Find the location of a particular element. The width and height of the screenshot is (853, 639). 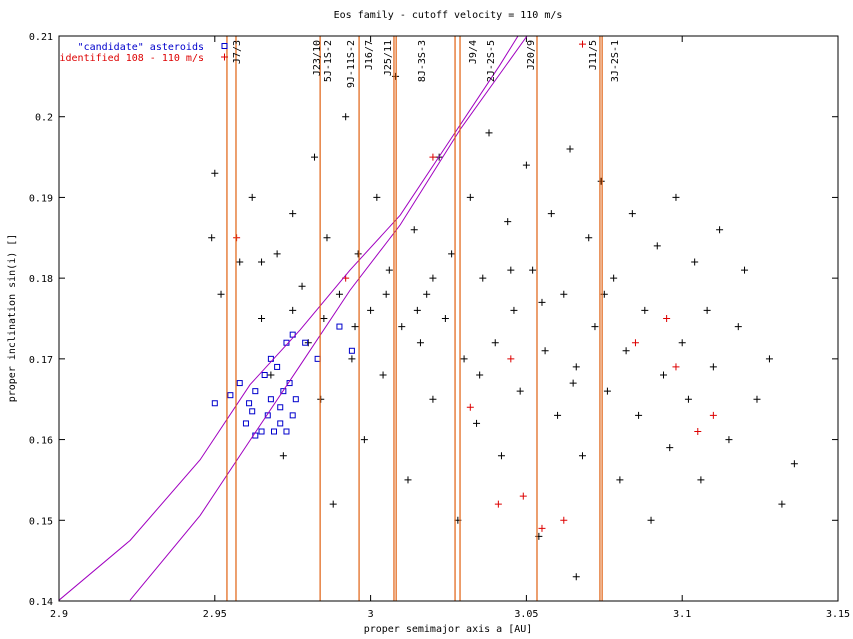

y-tick-label: 0.2 is located at coordinates (44, 118).